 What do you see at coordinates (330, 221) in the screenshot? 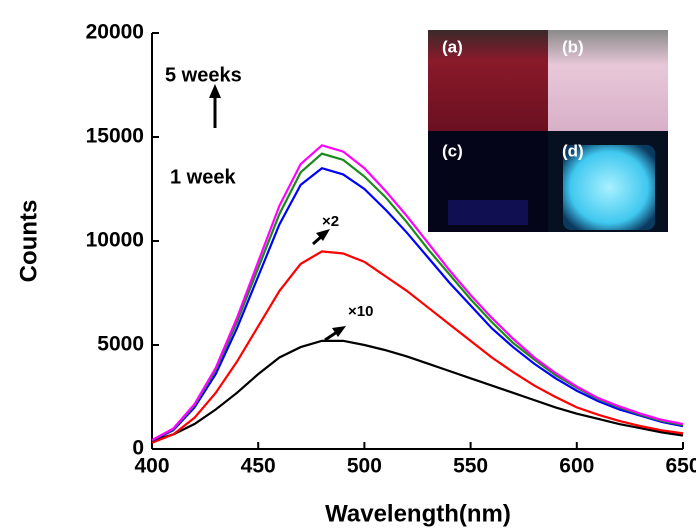
I see `annotation: ×2` at bounding box center [330, 221].